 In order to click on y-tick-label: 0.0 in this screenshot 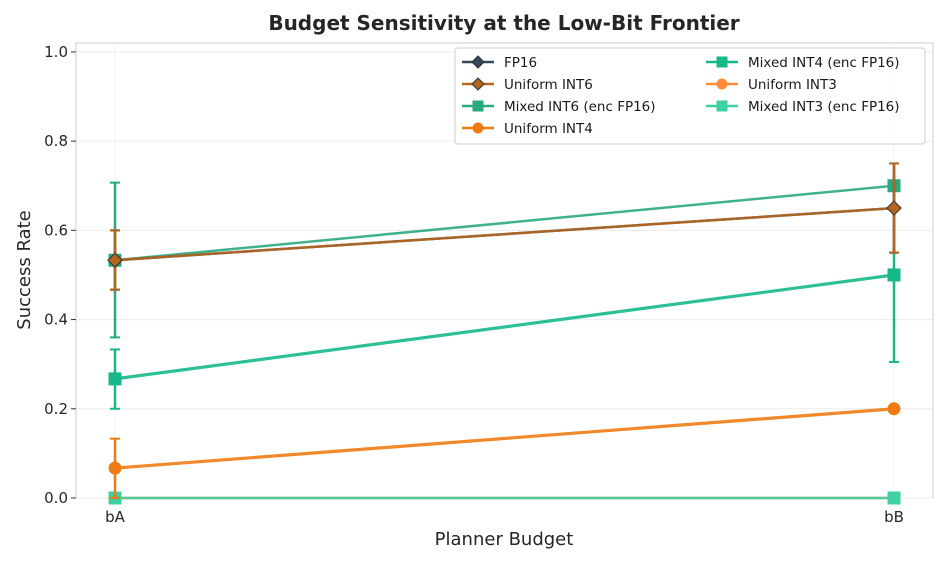, I will do `click(56, 498)`.